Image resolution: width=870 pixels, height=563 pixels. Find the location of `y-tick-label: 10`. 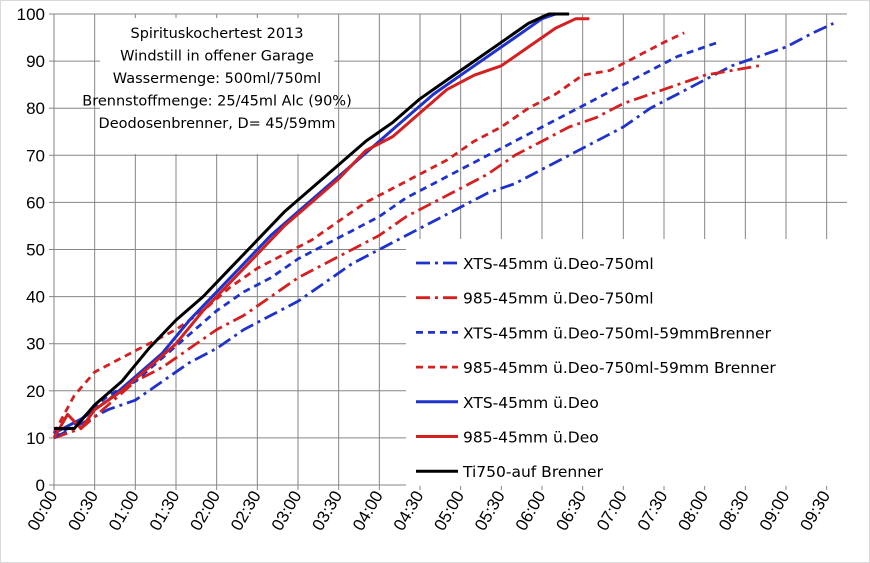

y-tick-label: 10 is located at coordinates (35, 438).